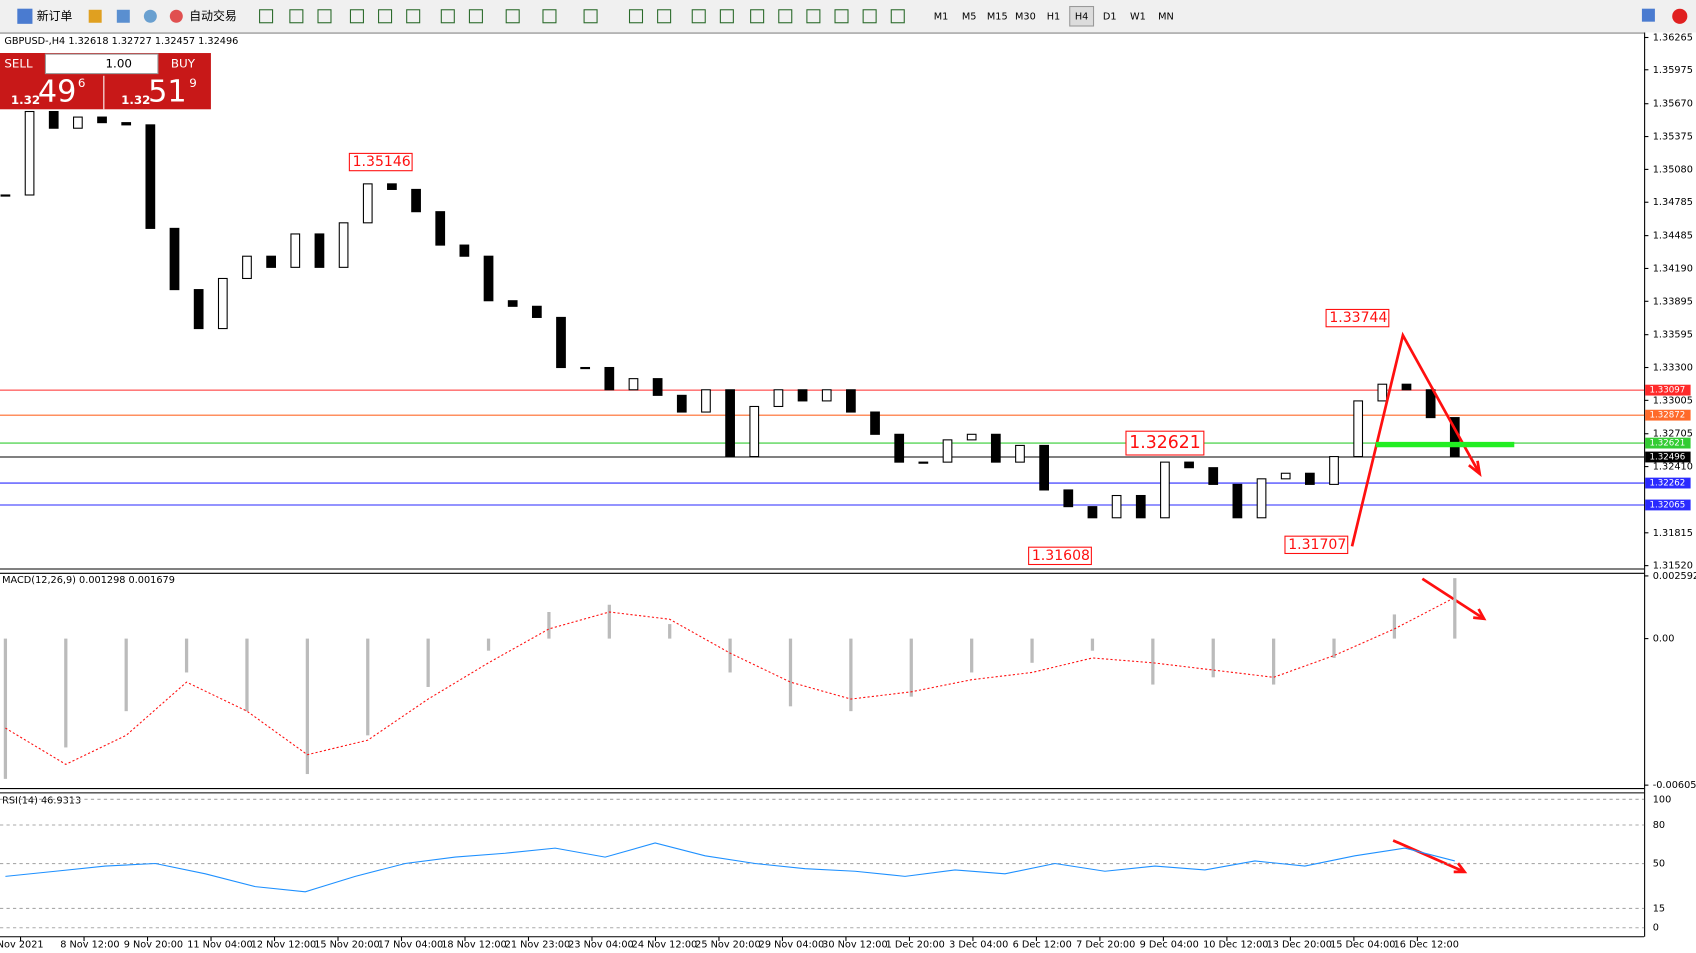 The image size is (1696, 953). I want to click on y-tick-label: 1.33005, so click(1673, 400).